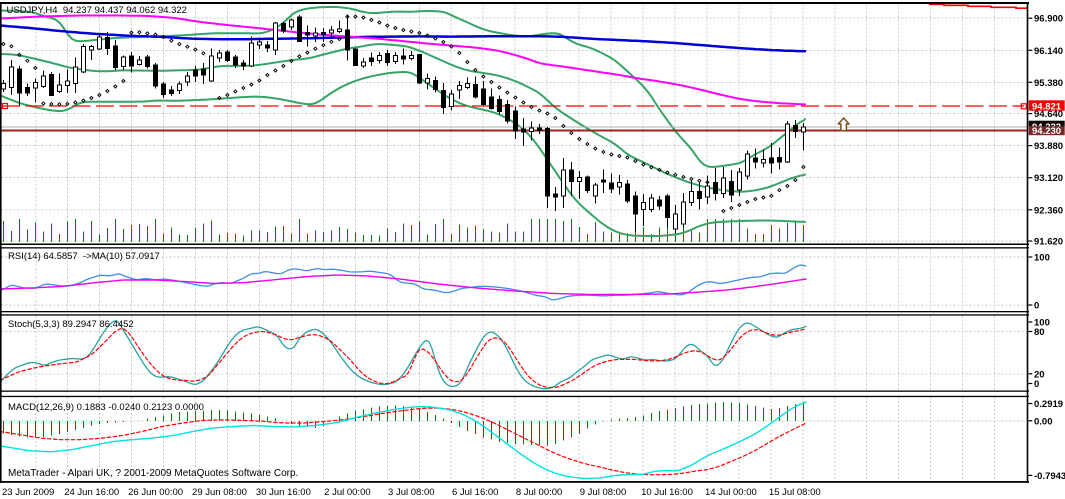 The width and height of the screenshot is (1065, 499). What do you see at coordinates (1048, 114) in the screenshot?
I see `svg-text: 94.640` at bounding box center [1048, 114].